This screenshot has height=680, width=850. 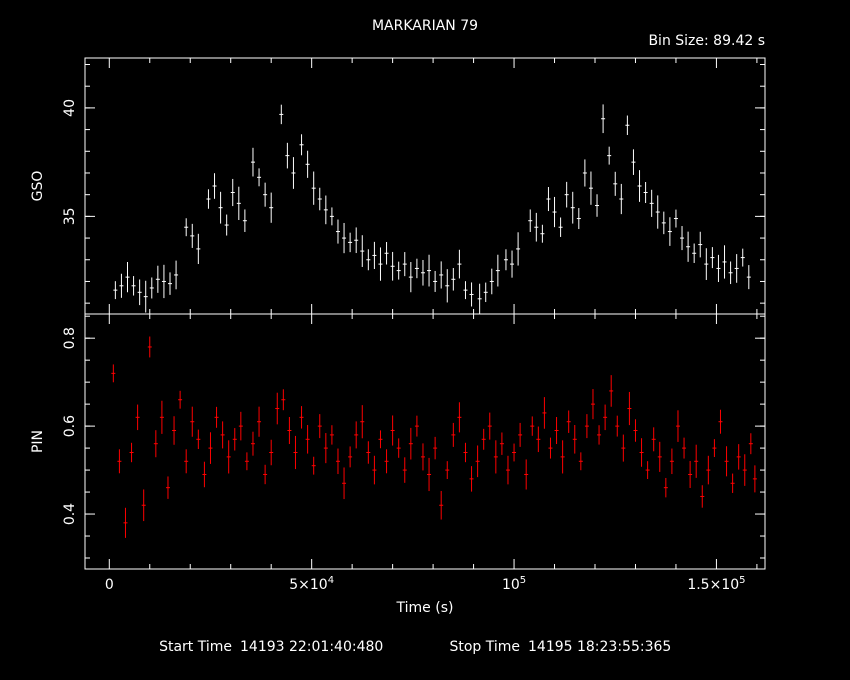 I want to click on gso-y-tick-label: 35, so click(x=70, y=216).